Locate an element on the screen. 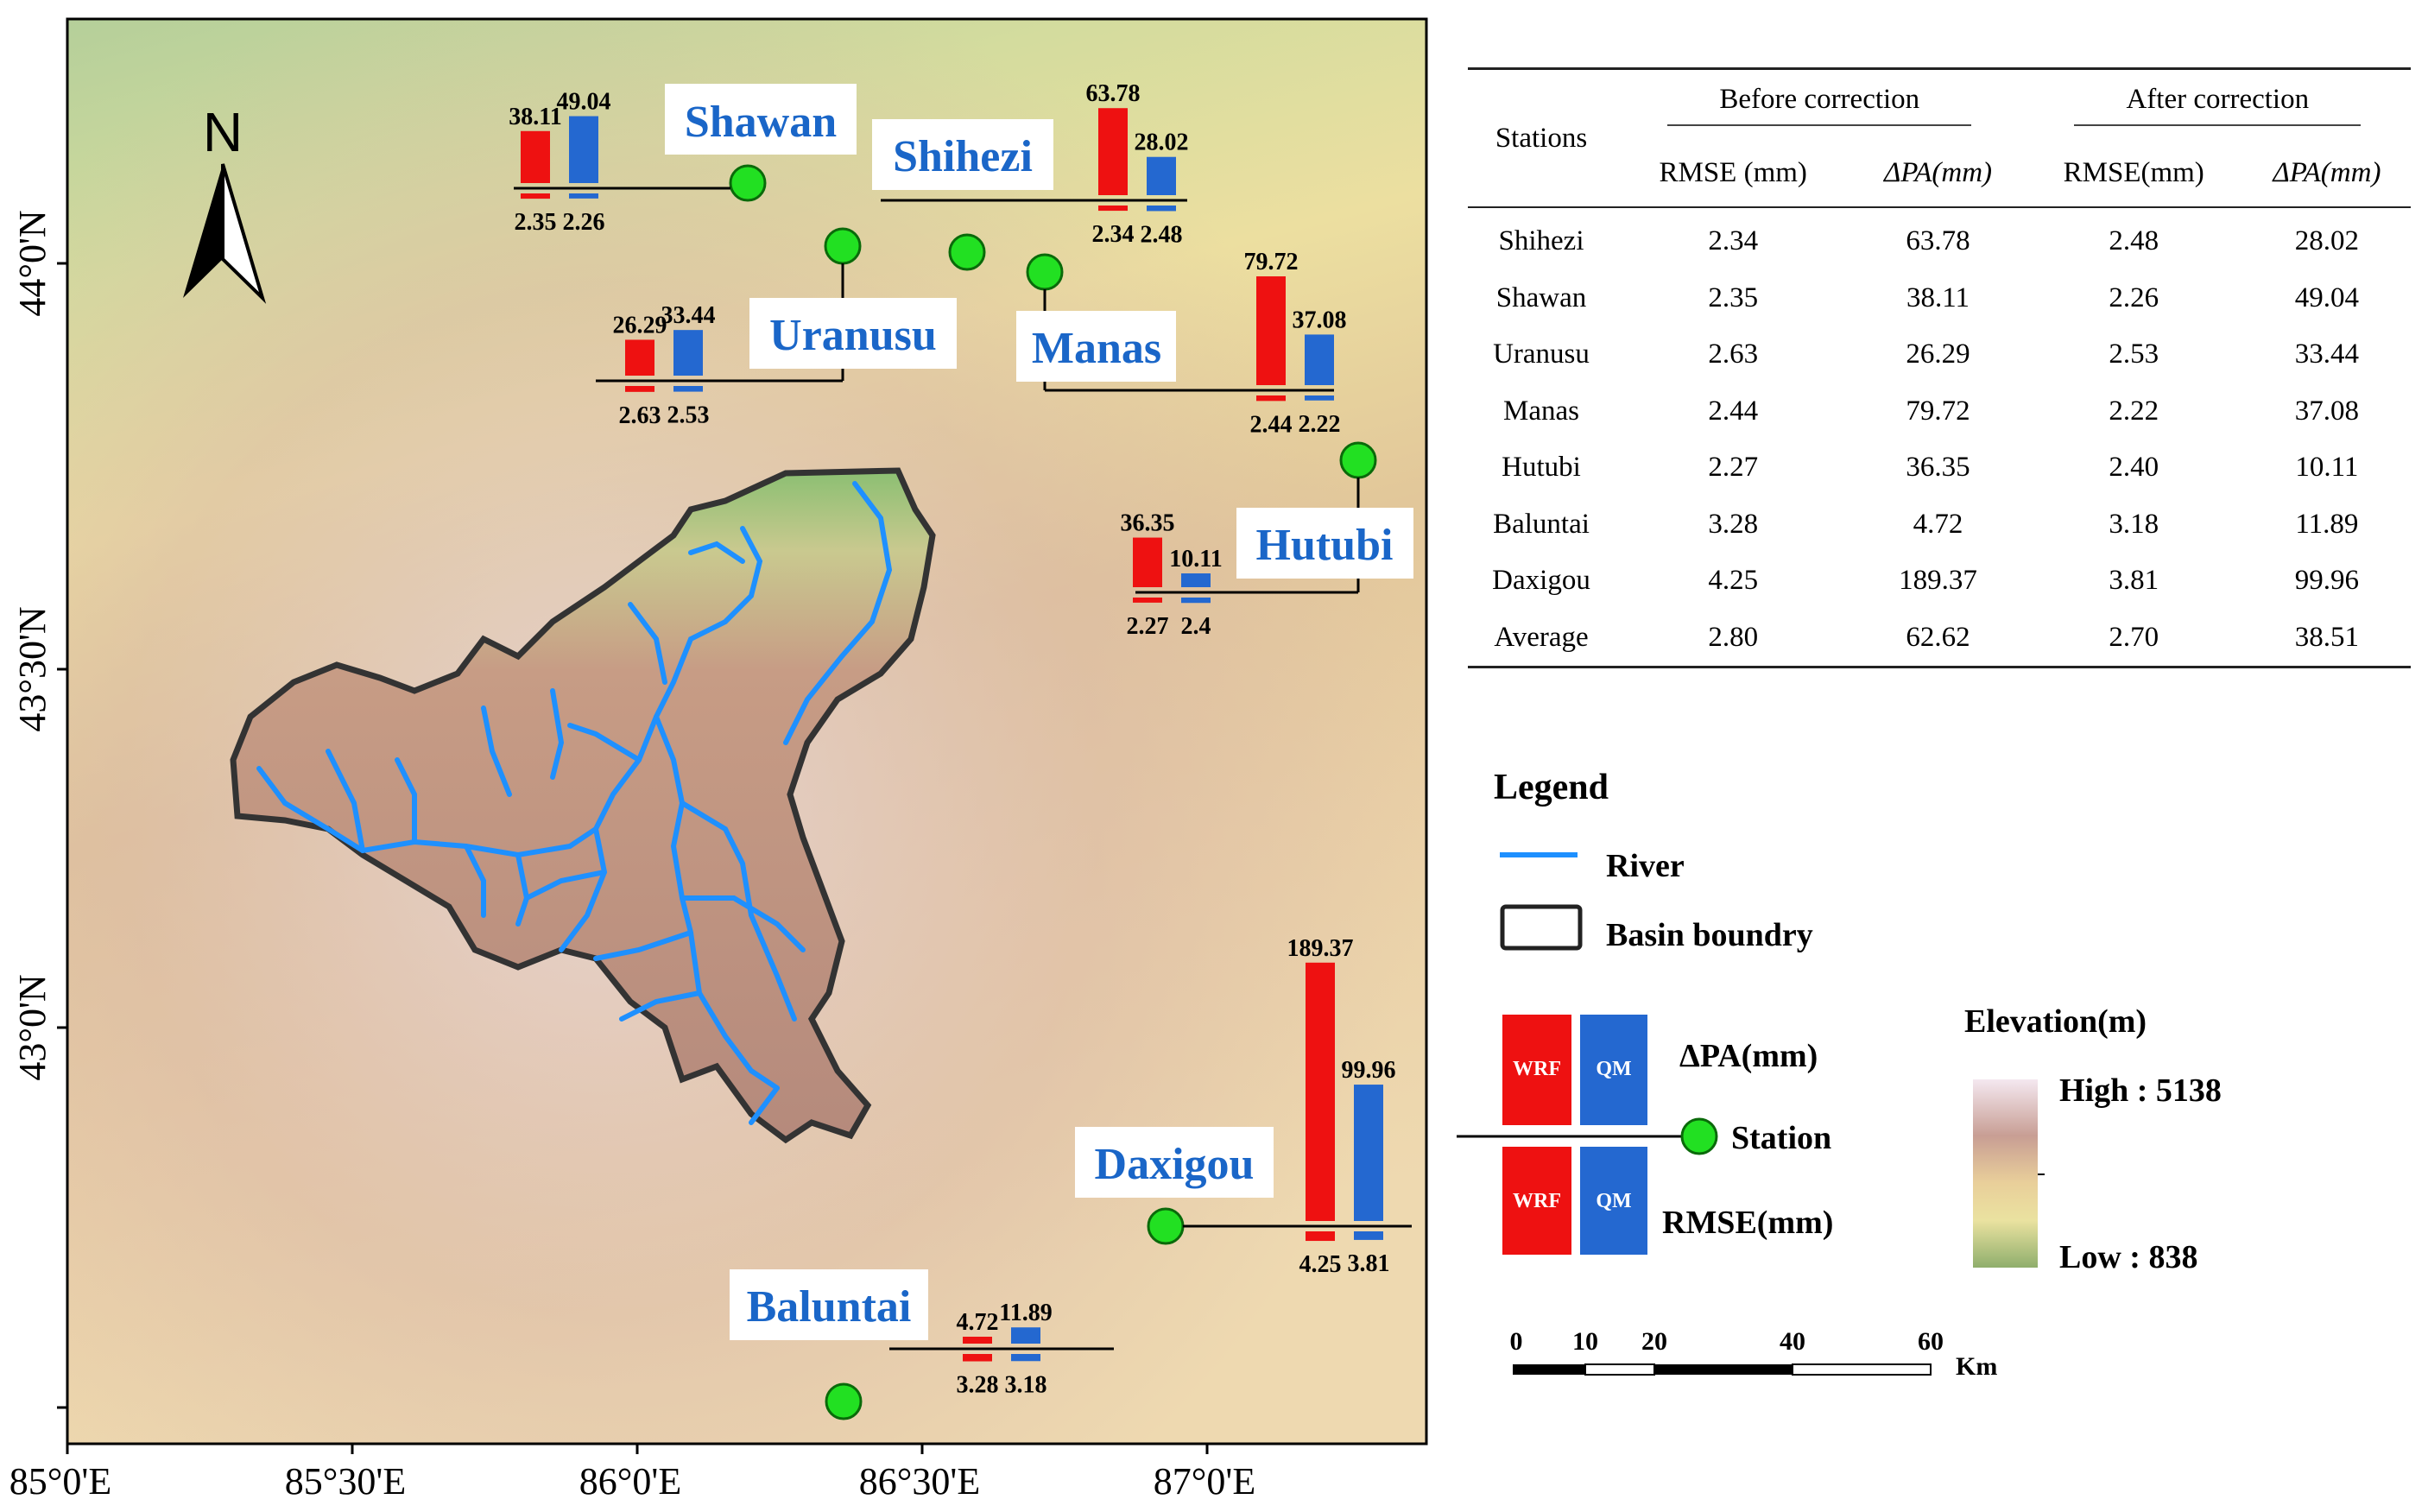 This screenshot has height=1512, width=2428. cell-value: 38.11 is located at coordinates (1938, 297).